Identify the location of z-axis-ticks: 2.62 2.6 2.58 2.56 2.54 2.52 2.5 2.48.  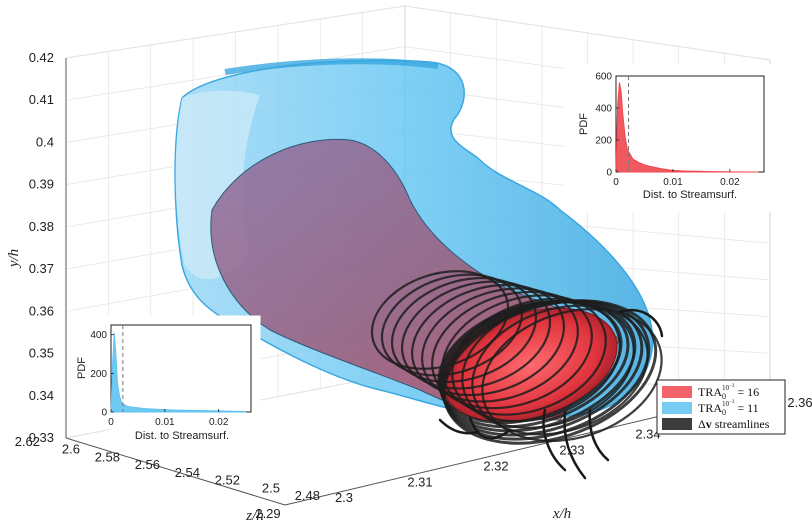
(167, 468).